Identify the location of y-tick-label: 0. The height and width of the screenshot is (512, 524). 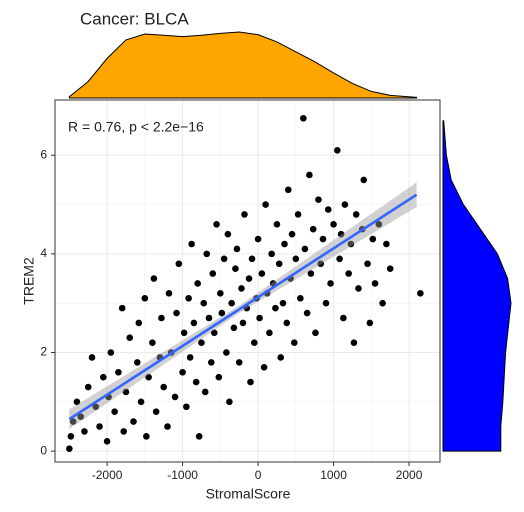
(43, 450).